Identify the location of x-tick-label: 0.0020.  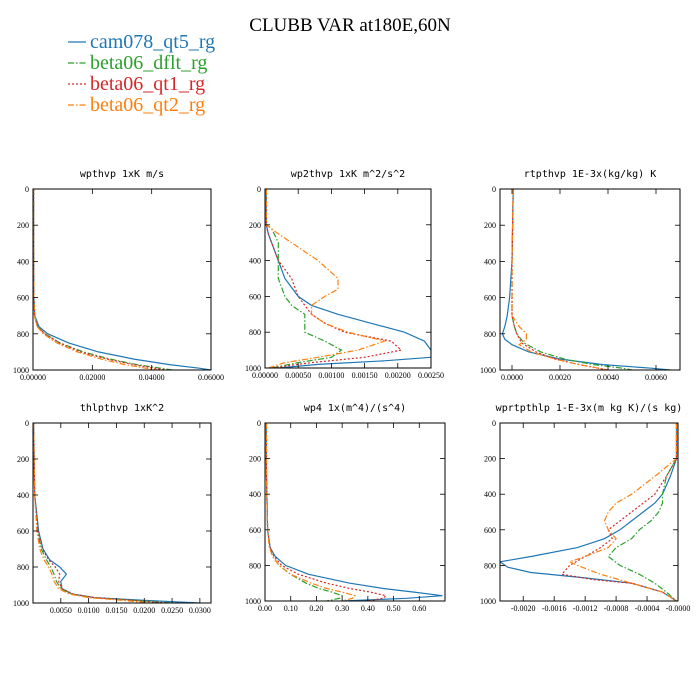
(560, 377).